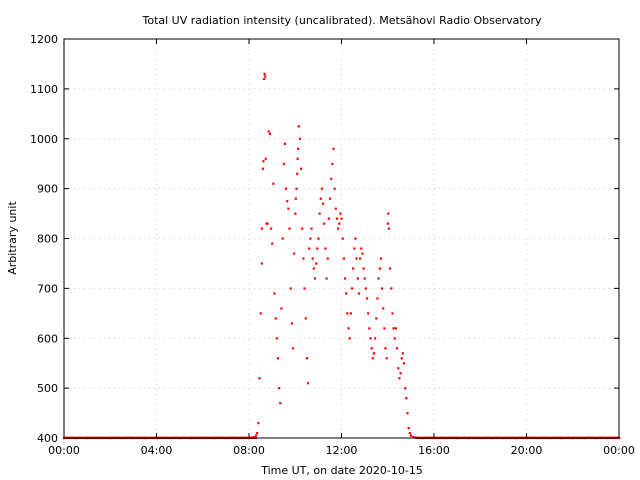  Describe the element at coordinates (44, 39) in the screenshot. I see `y-tick-label: 1200` at that location.